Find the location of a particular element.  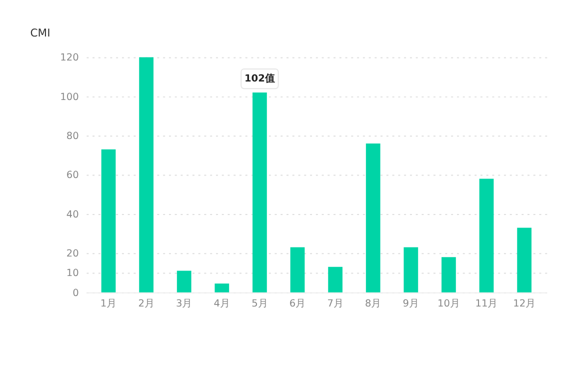

x-tick-label: 9月 is located at coordinates (411, 304).